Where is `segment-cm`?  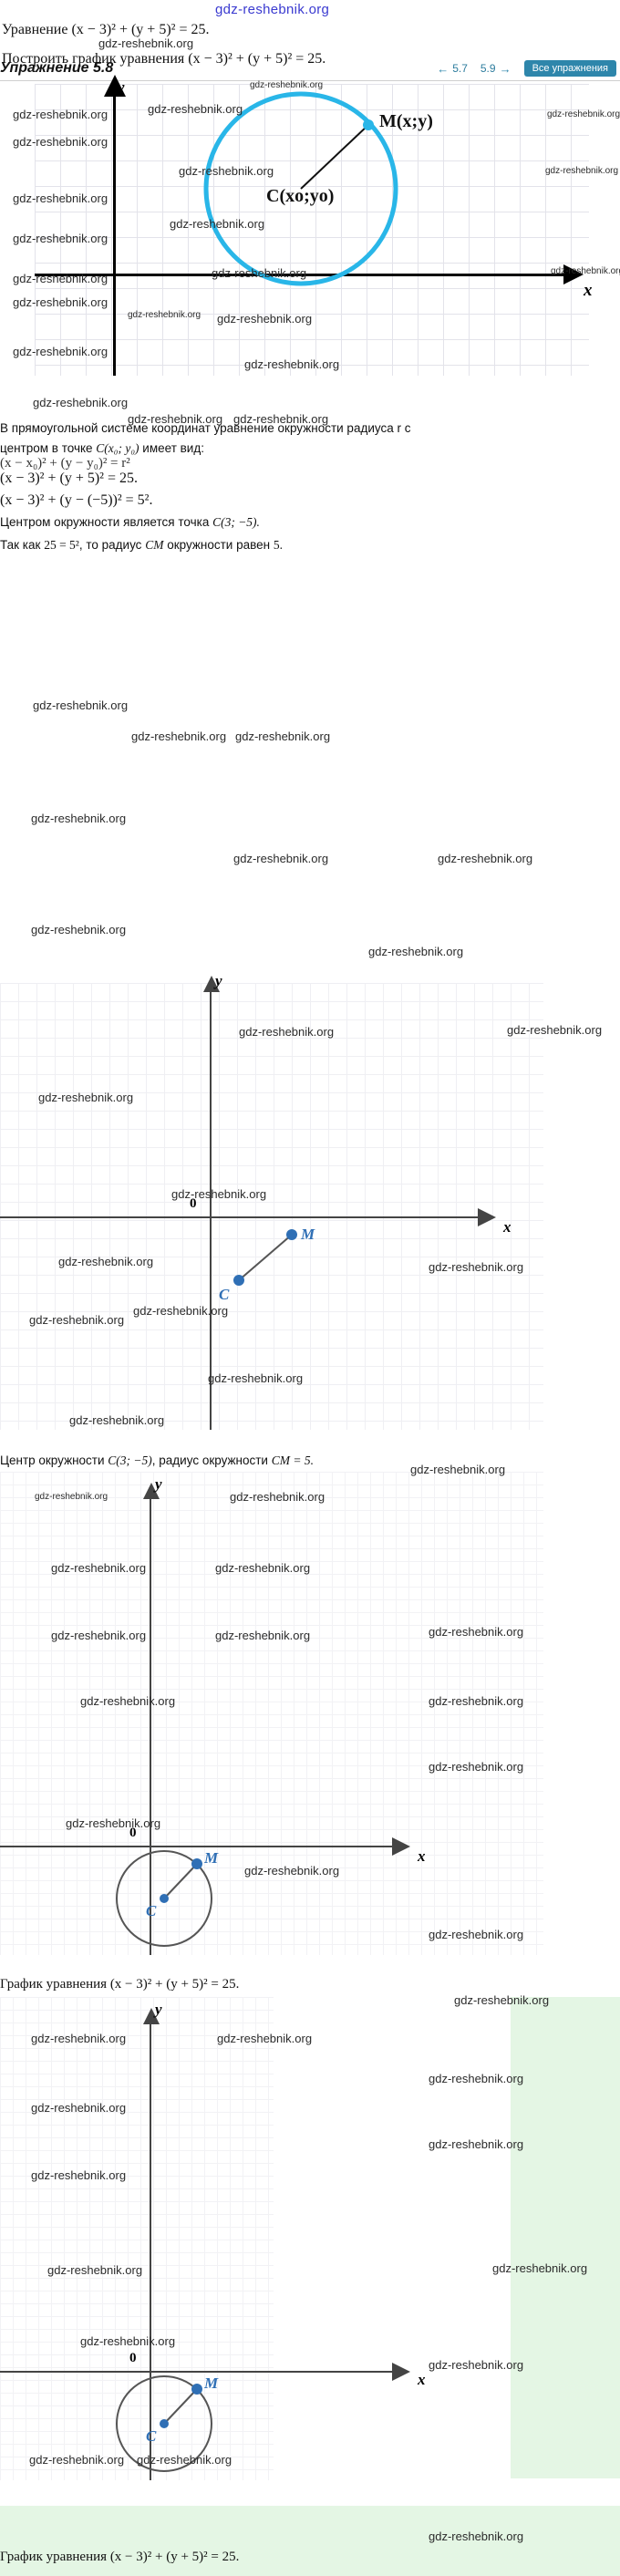 segment-cm is located at coordinates (265, 1257).